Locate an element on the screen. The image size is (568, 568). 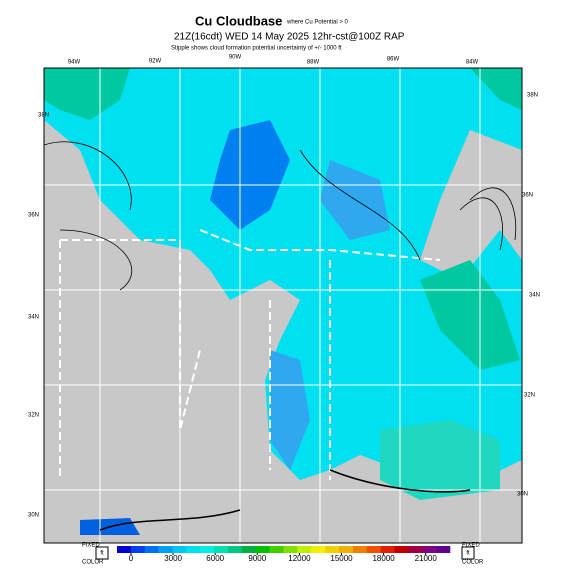
colorbar-tick-label: 6000 is located at coordinates (215, 558).